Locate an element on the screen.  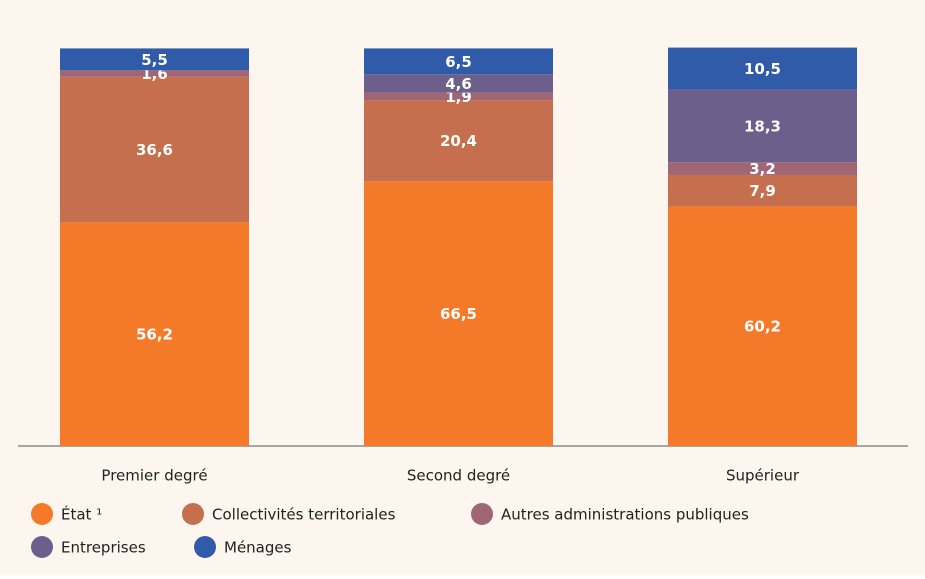
legend-label: Entreprises is located at coordinates (103, 548).